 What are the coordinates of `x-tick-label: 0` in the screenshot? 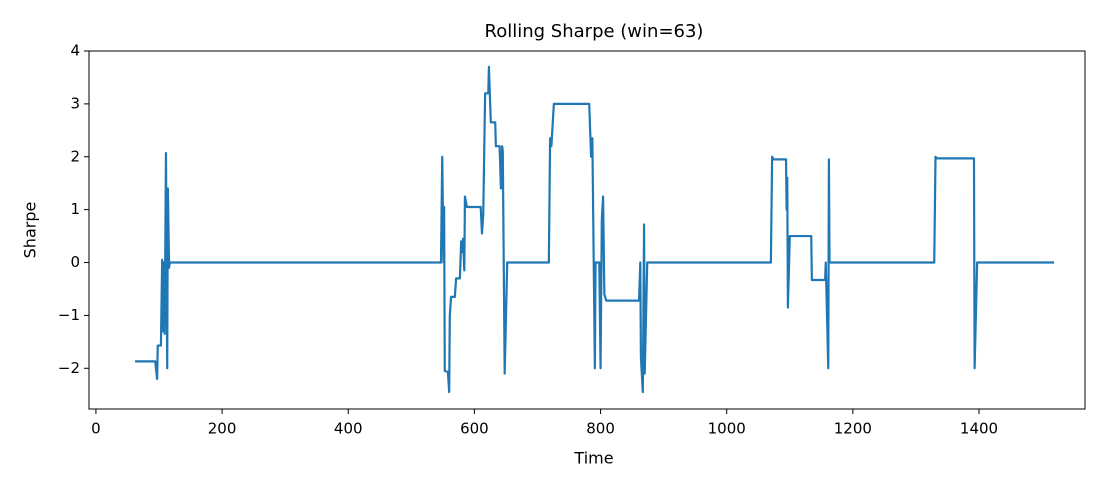 It's located at (96, 429).